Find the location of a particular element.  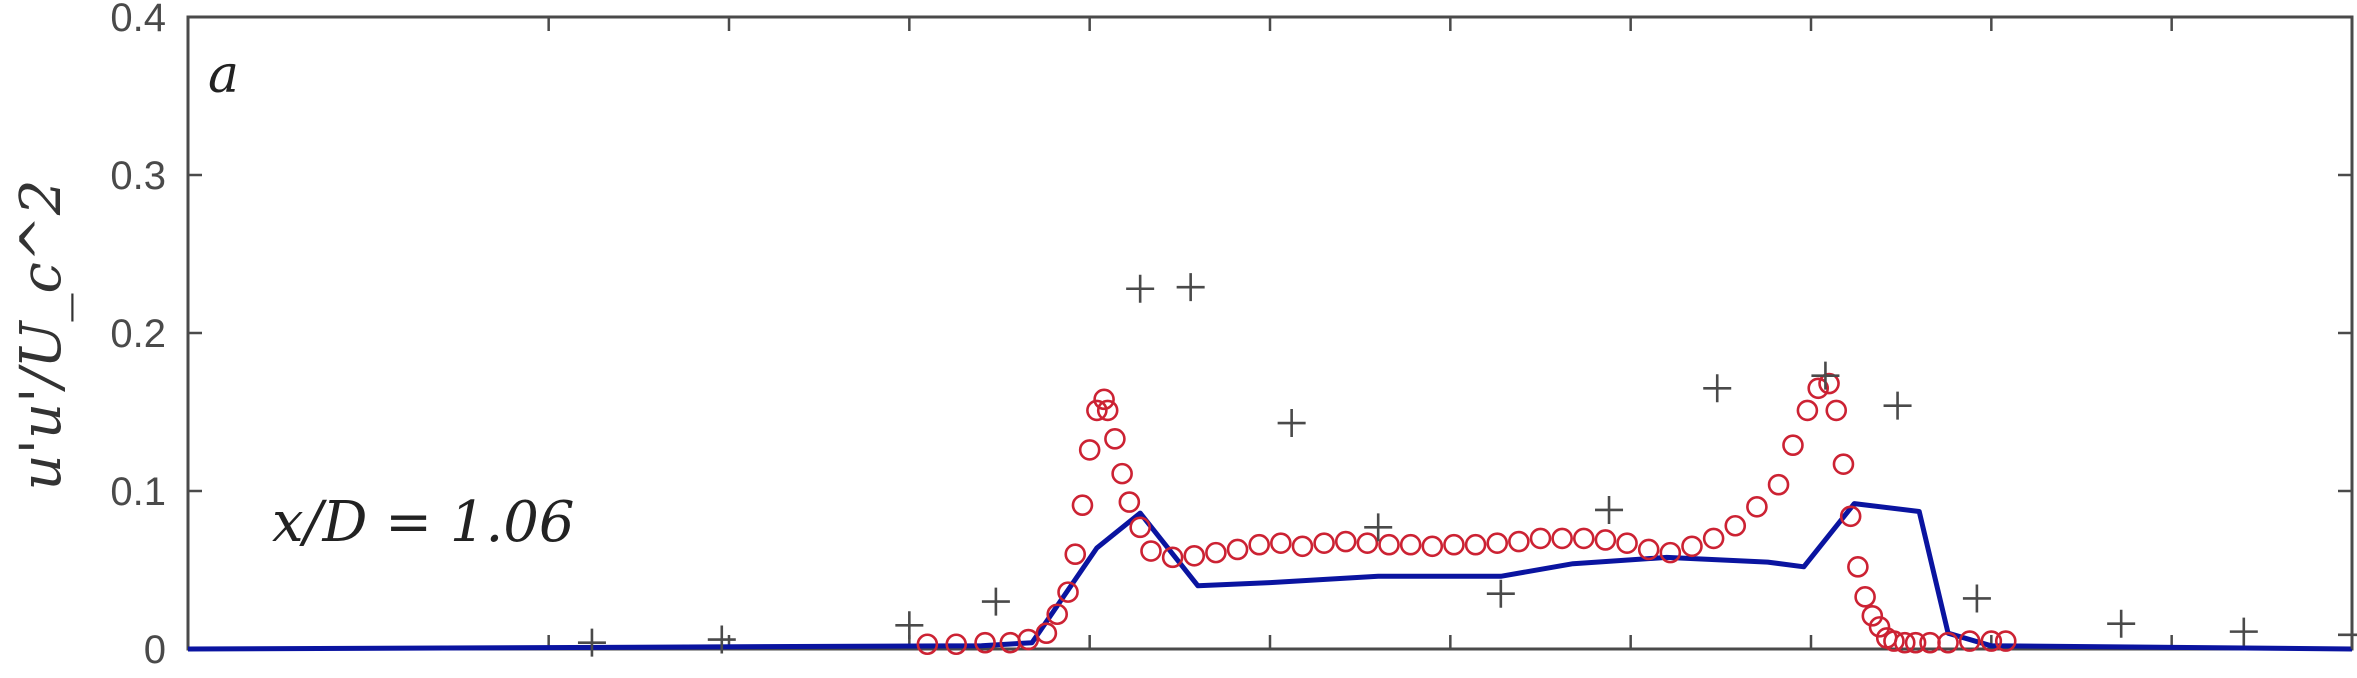

position-annotation: x/D = 1.06 is located at coordinates (423, 522).